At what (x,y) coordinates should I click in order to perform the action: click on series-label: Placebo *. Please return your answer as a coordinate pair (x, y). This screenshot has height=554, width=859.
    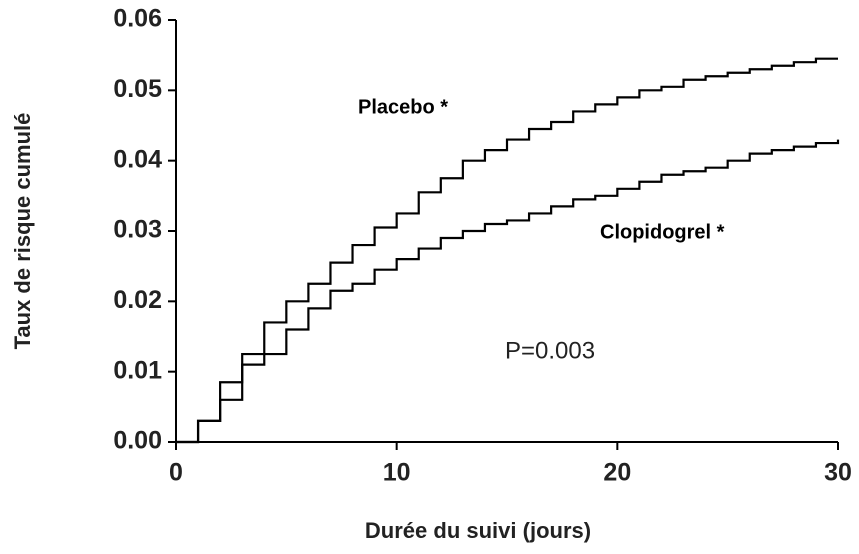
    Looking at the image, I should click on (403, 107).